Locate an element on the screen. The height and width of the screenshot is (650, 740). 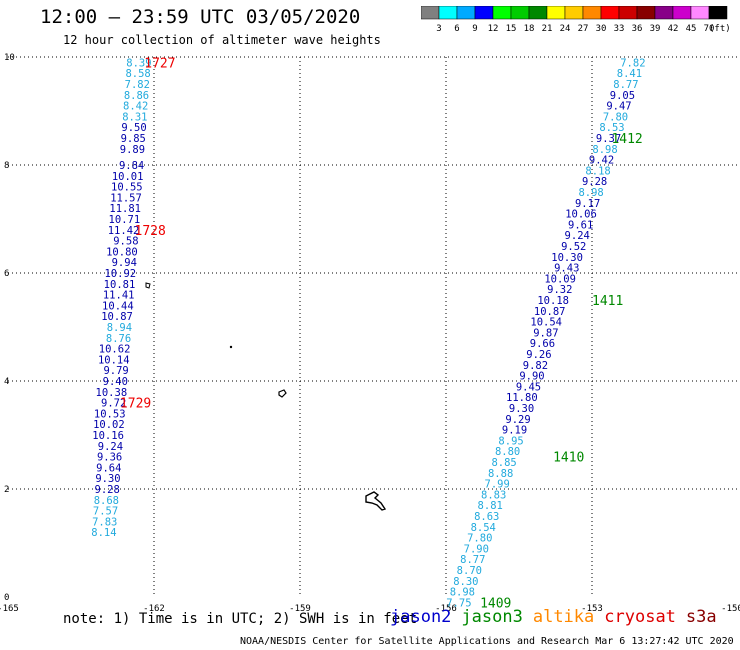
swh-value-label: 8.80 is located at coordinates (507, 452).